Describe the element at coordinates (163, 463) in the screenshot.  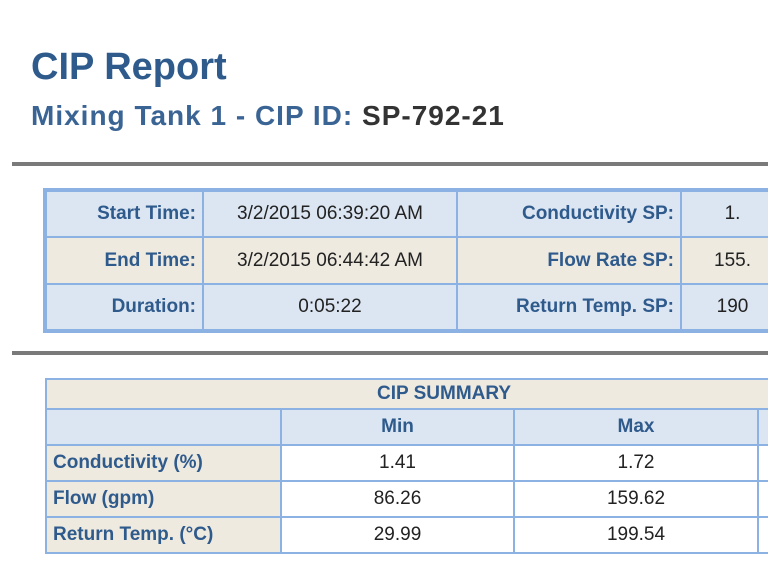
I see `row-label: Conductivity (%)` at that location.